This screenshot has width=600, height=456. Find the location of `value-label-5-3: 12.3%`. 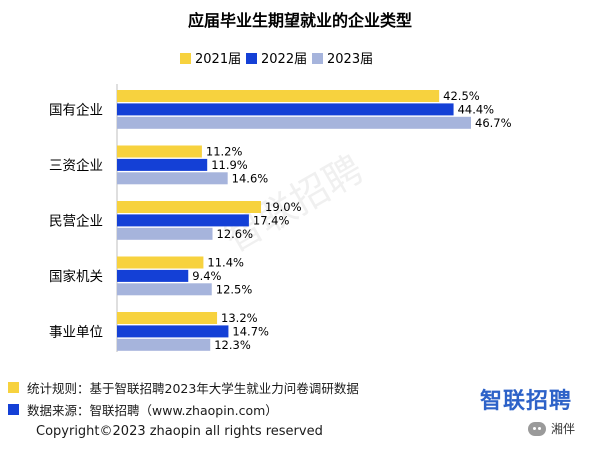

value-label-5-3: 12.3% is located at coordinates (232, 345).